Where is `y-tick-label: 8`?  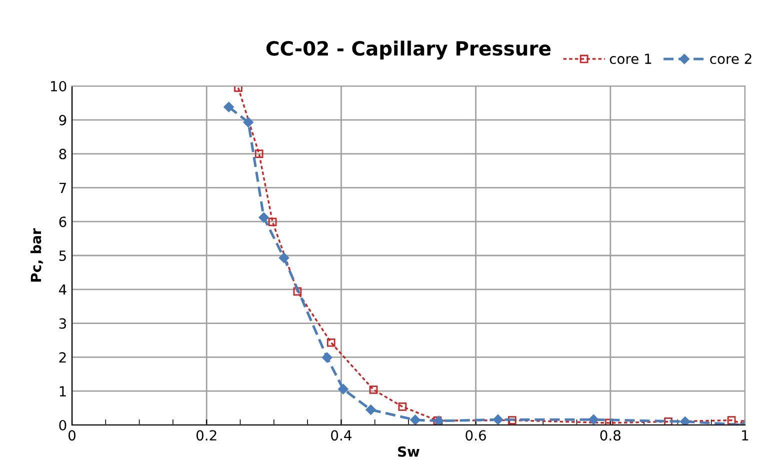
y-tick-label: 8 is located at coordinates (62, 154).